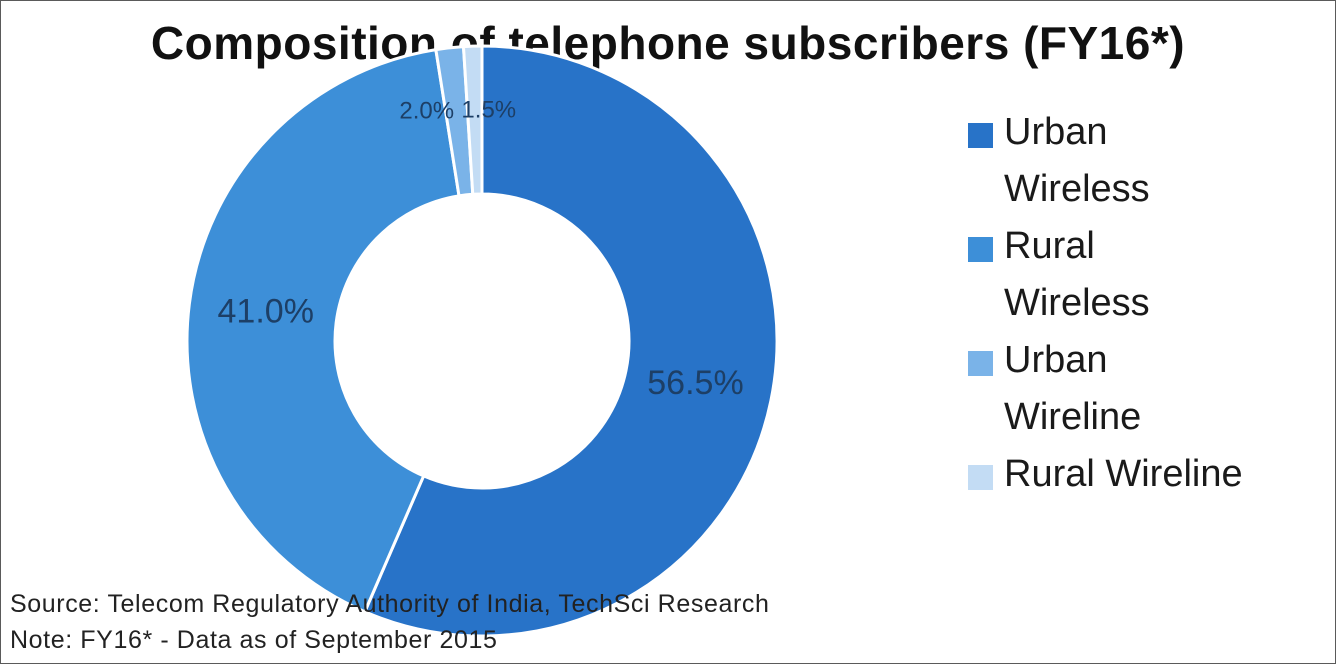 The image size is (1336, 664). What do you see at coordinates (1077, 274) in the screenshot?
I see `legend-label-rural-wireless: Rural Wireless` at bounding box center [1077, 274].